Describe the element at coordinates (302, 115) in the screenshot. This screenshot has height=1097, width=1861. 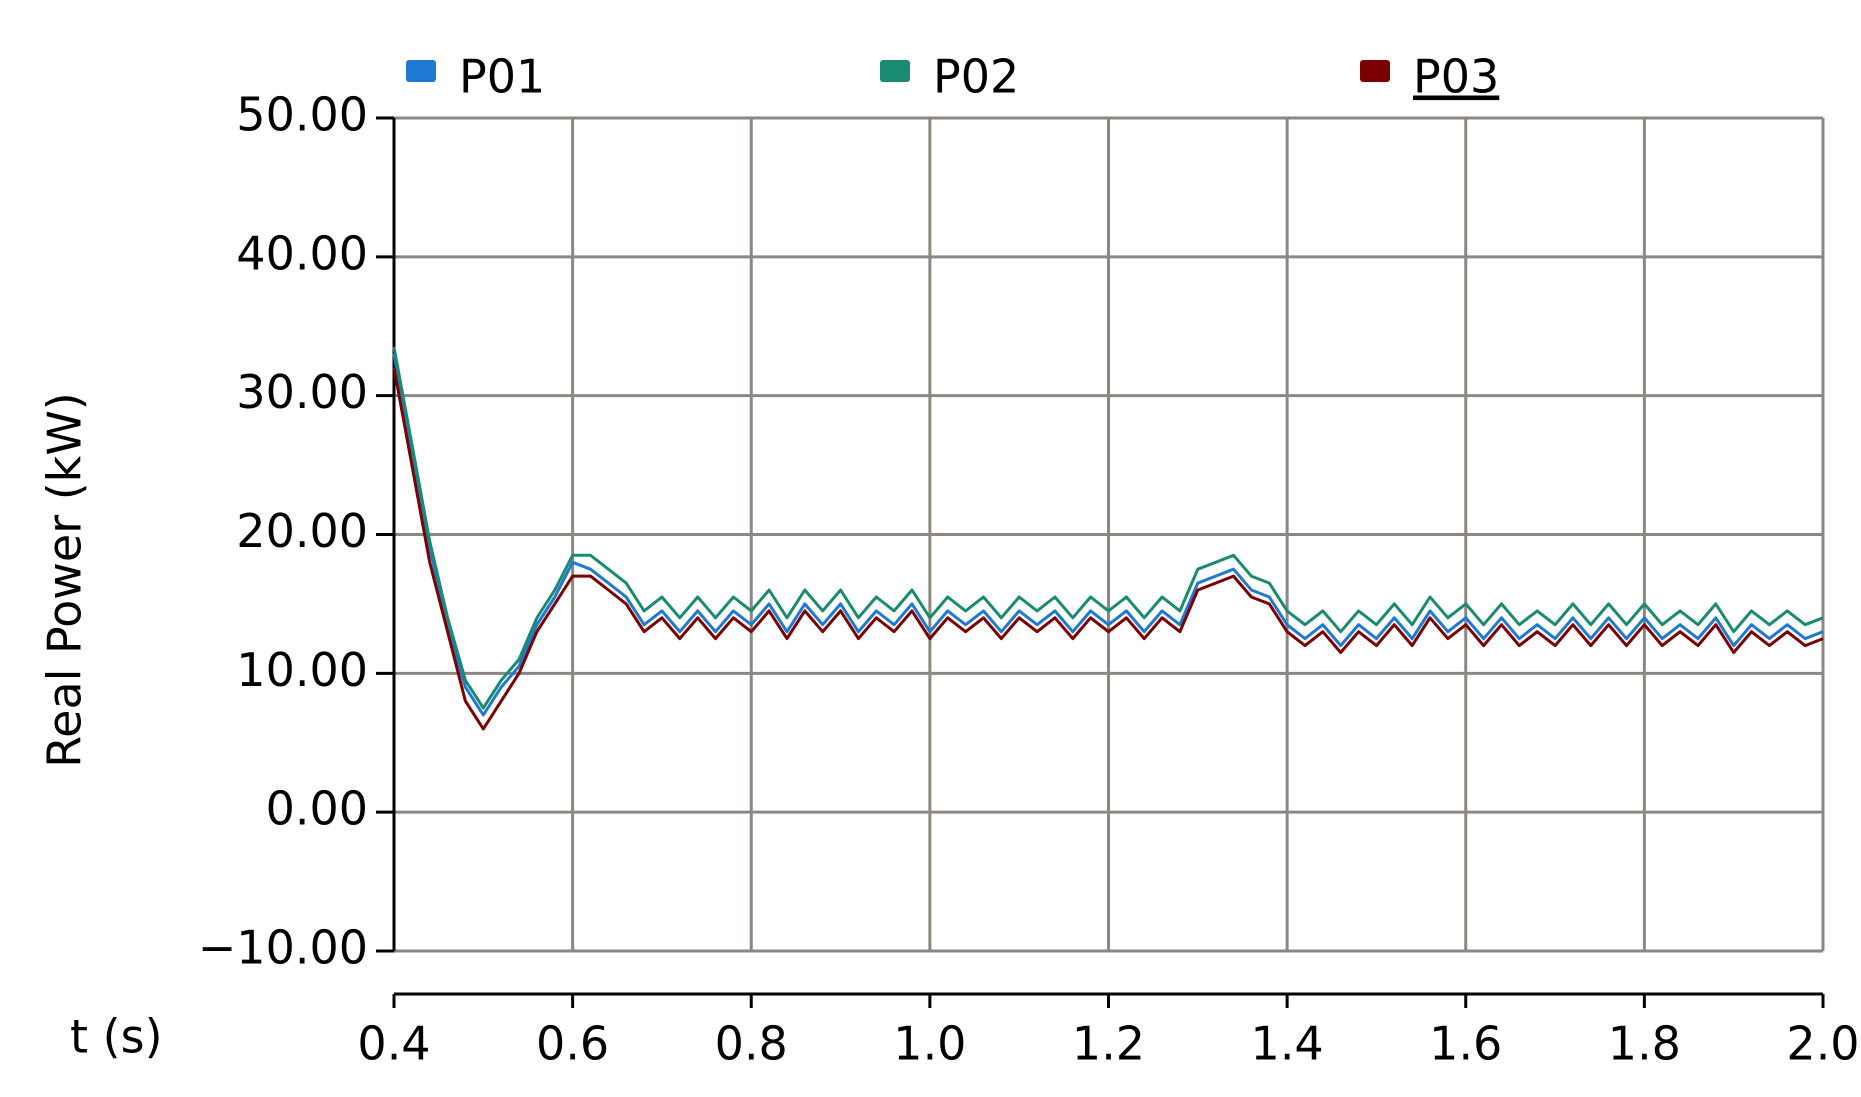
I see `y-tick-label: 50.00` at that location.